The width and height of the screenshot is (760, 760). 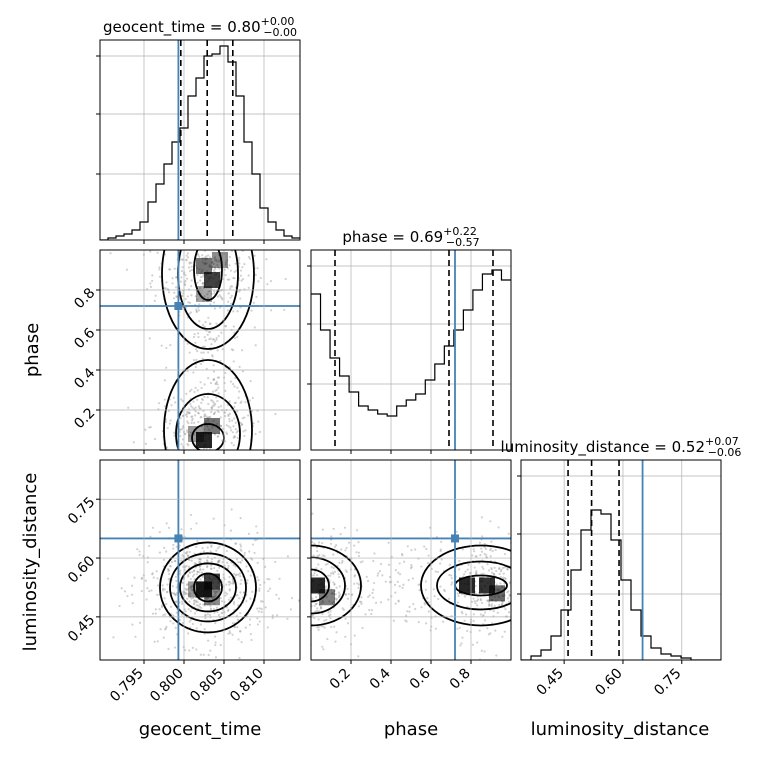 I want to click on density-cell, so click(x=204, y=440).